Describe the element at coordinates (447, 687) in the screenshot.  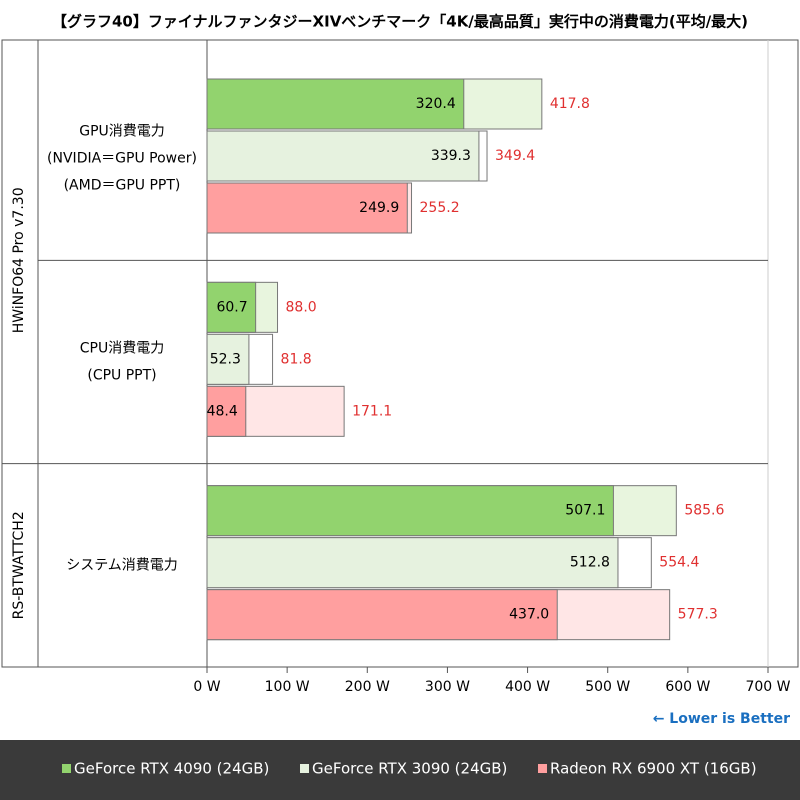
I see `x-tick-label: 300 W` at that location.